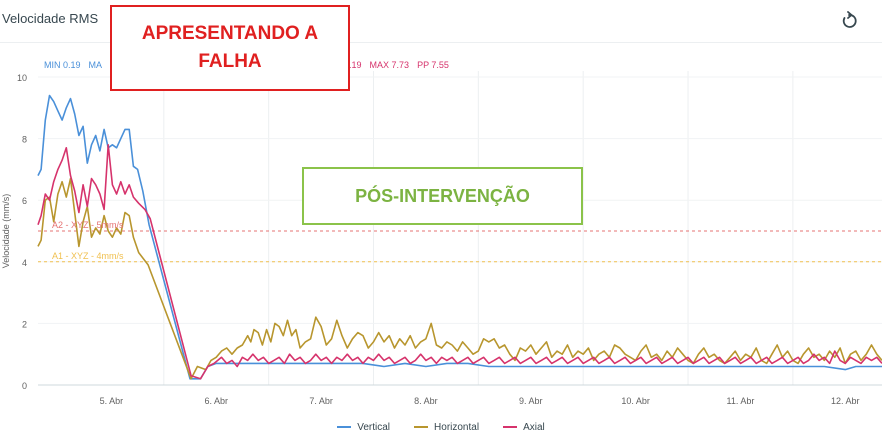  Describe the element at coordinates (112, 401) in the screenshot. I see `x-tick-label: 5. Abr` at that location.